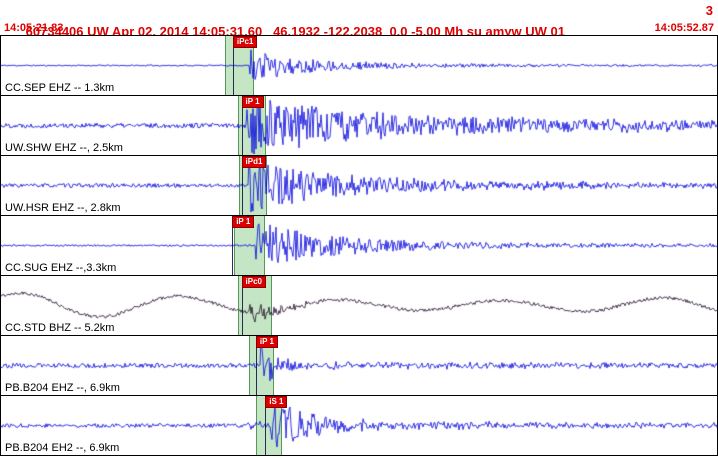  I want to click on pick-flag: iS 1, so click(276, 402).